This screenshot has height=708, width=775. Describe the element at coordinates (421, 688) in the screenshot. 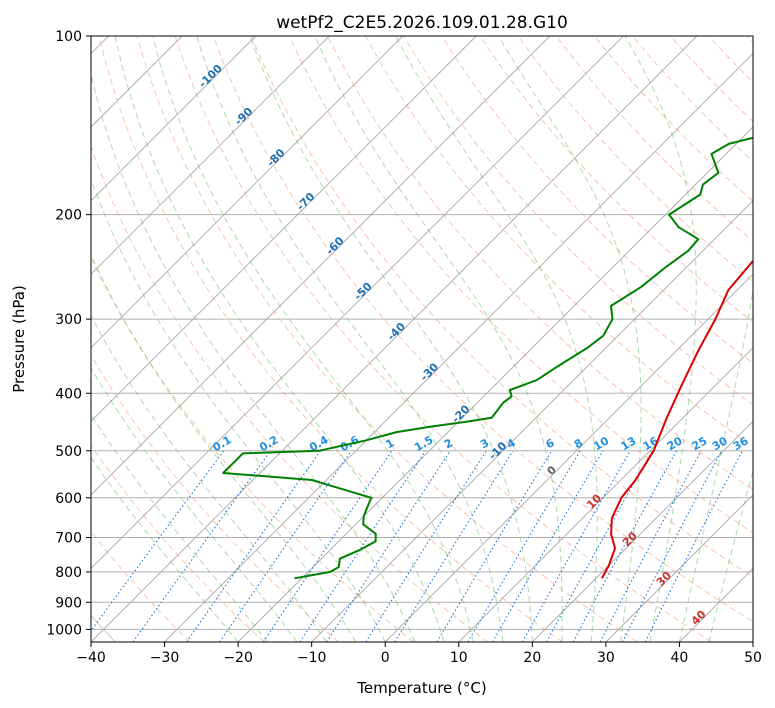

I see `x-axis-label: Temperature (°C)` at that location.